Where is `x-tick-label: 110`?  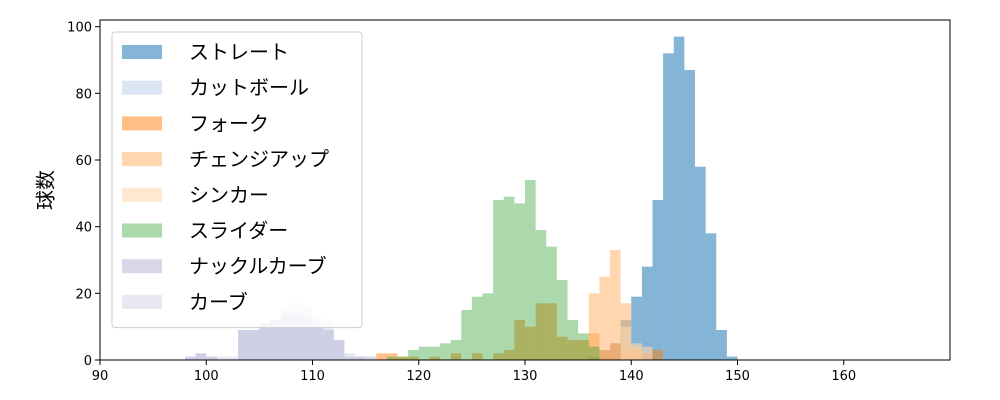
x-tick-label: 110 is located at coordinates (312, 376).